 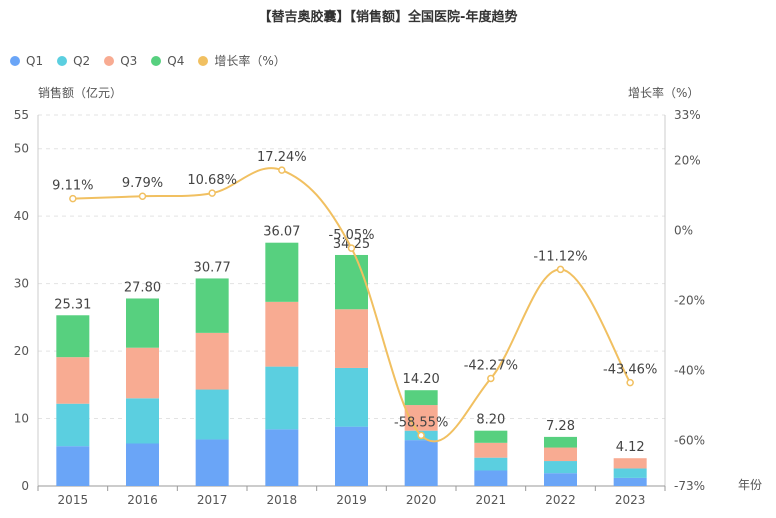 I want to click on growth-label-2017: 10.68%, so click(x=212, y=180).